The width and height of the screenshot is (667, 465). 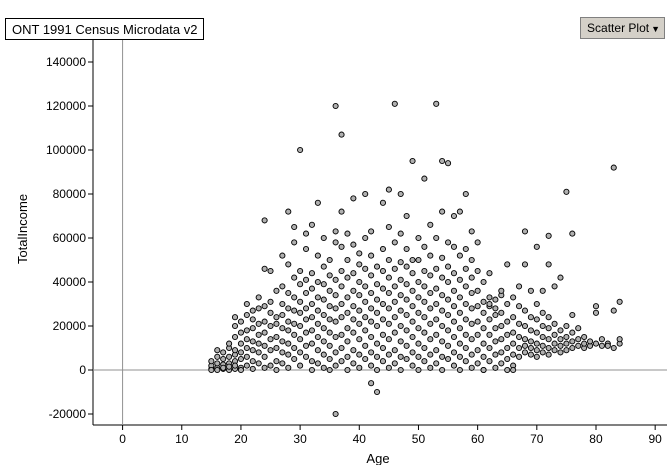 I want to click on x-tick-label: 40, so click(x=360, y=439).